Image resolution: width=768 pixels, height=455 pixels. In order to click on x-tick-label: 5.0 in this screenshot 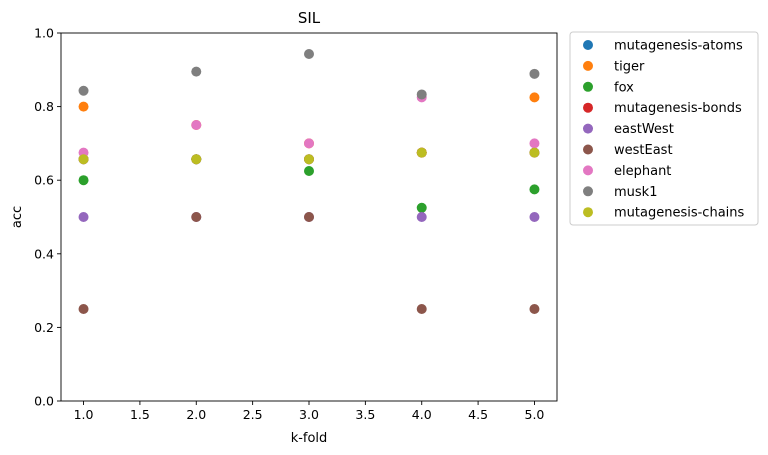, I will do `click(535, 414)`.